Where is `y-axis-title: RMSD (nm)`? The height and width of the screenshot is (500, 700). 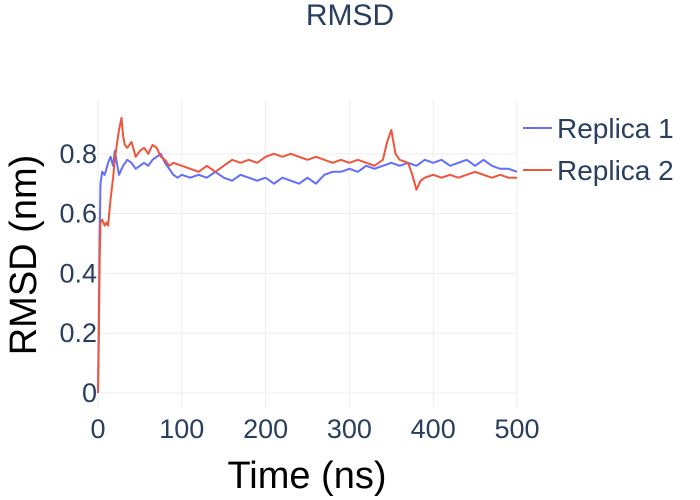
y-axis-title: RMSD (nm) is located at coordinates (24, 255).